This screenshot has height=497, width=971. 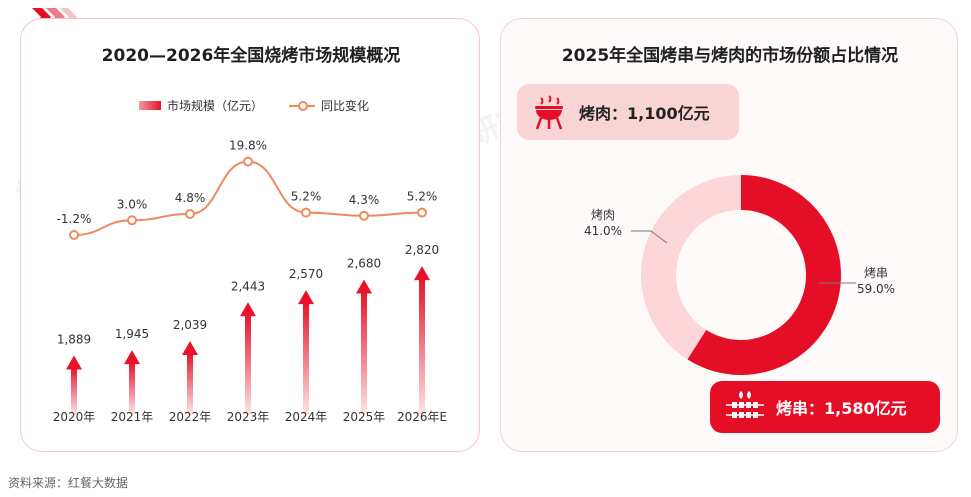 What do you see at coordinates (549, 112) in the screenshot?
I see `grill-icon` at bounding box center [549, 112].